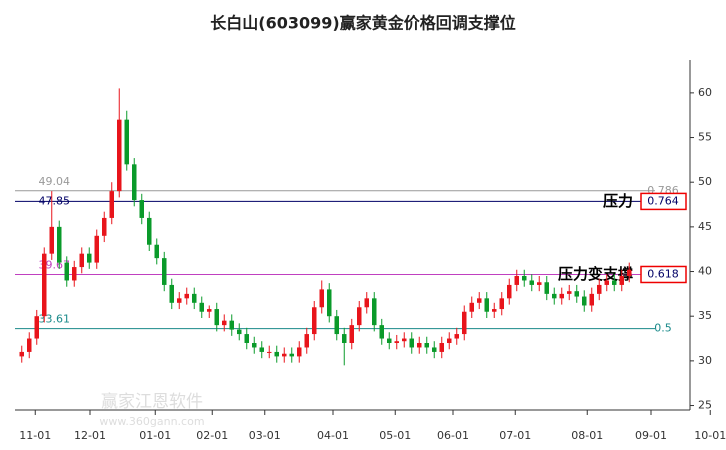 The height and width of the screenshot is (450, 726). Describe the element at coordinates (155, 435) in the screenshot. I see `x-tick-label: 01-01` at that location.